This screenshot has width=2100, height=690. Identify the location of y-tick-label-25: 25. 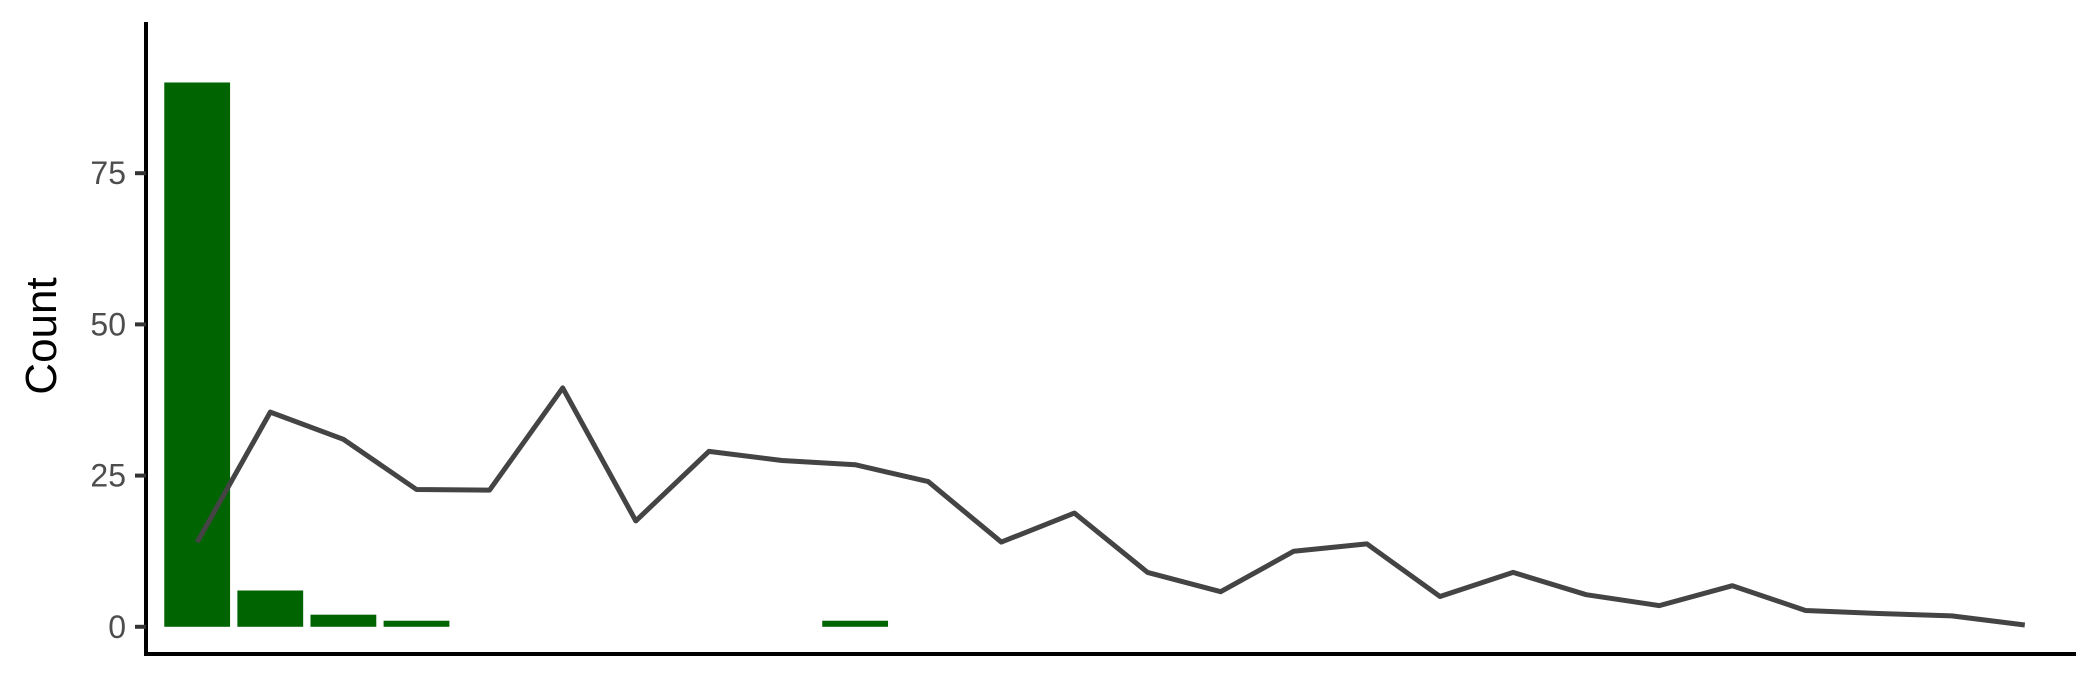
(108, 476).